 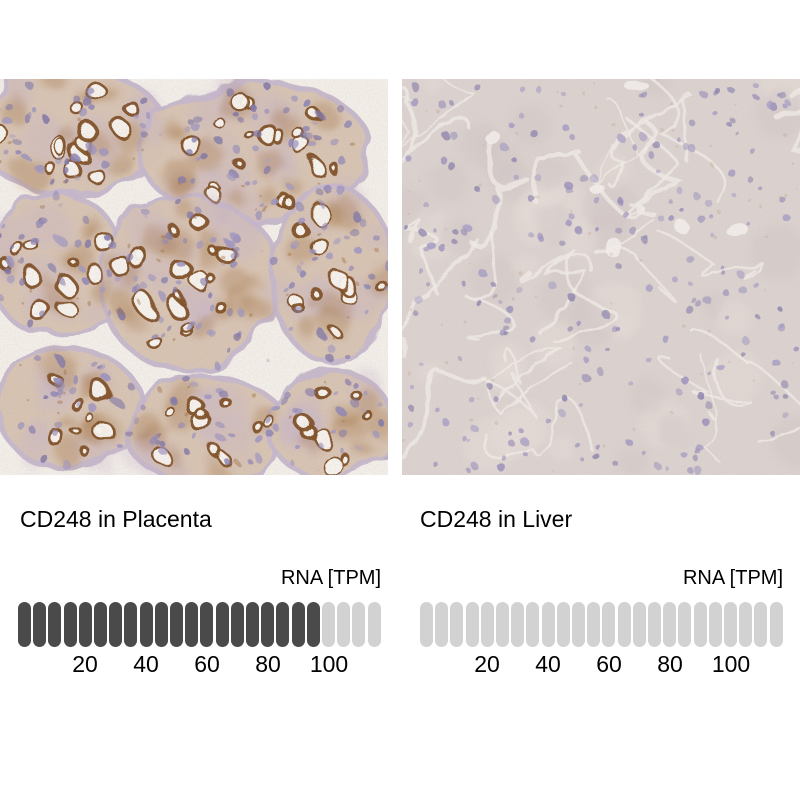 I want to click on rna-tpm-bar-area-liver: RNA [TPM] 20 40 60 80 100, so click(x=601, y=624).